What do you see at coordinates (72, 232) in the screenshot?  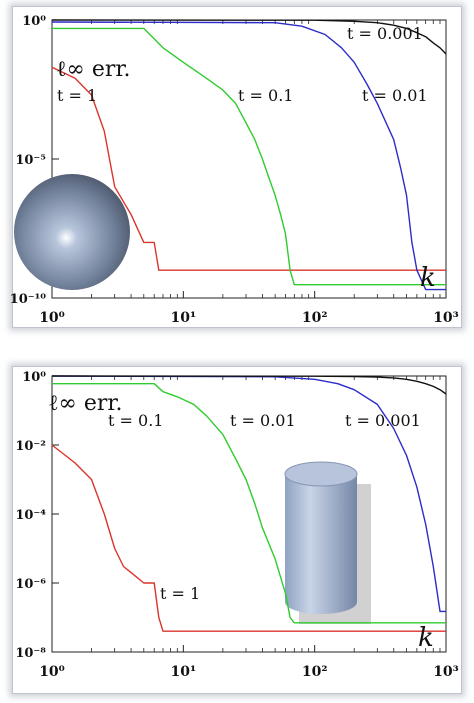 I see `sphere-icon` at bounding box center [72, 232].